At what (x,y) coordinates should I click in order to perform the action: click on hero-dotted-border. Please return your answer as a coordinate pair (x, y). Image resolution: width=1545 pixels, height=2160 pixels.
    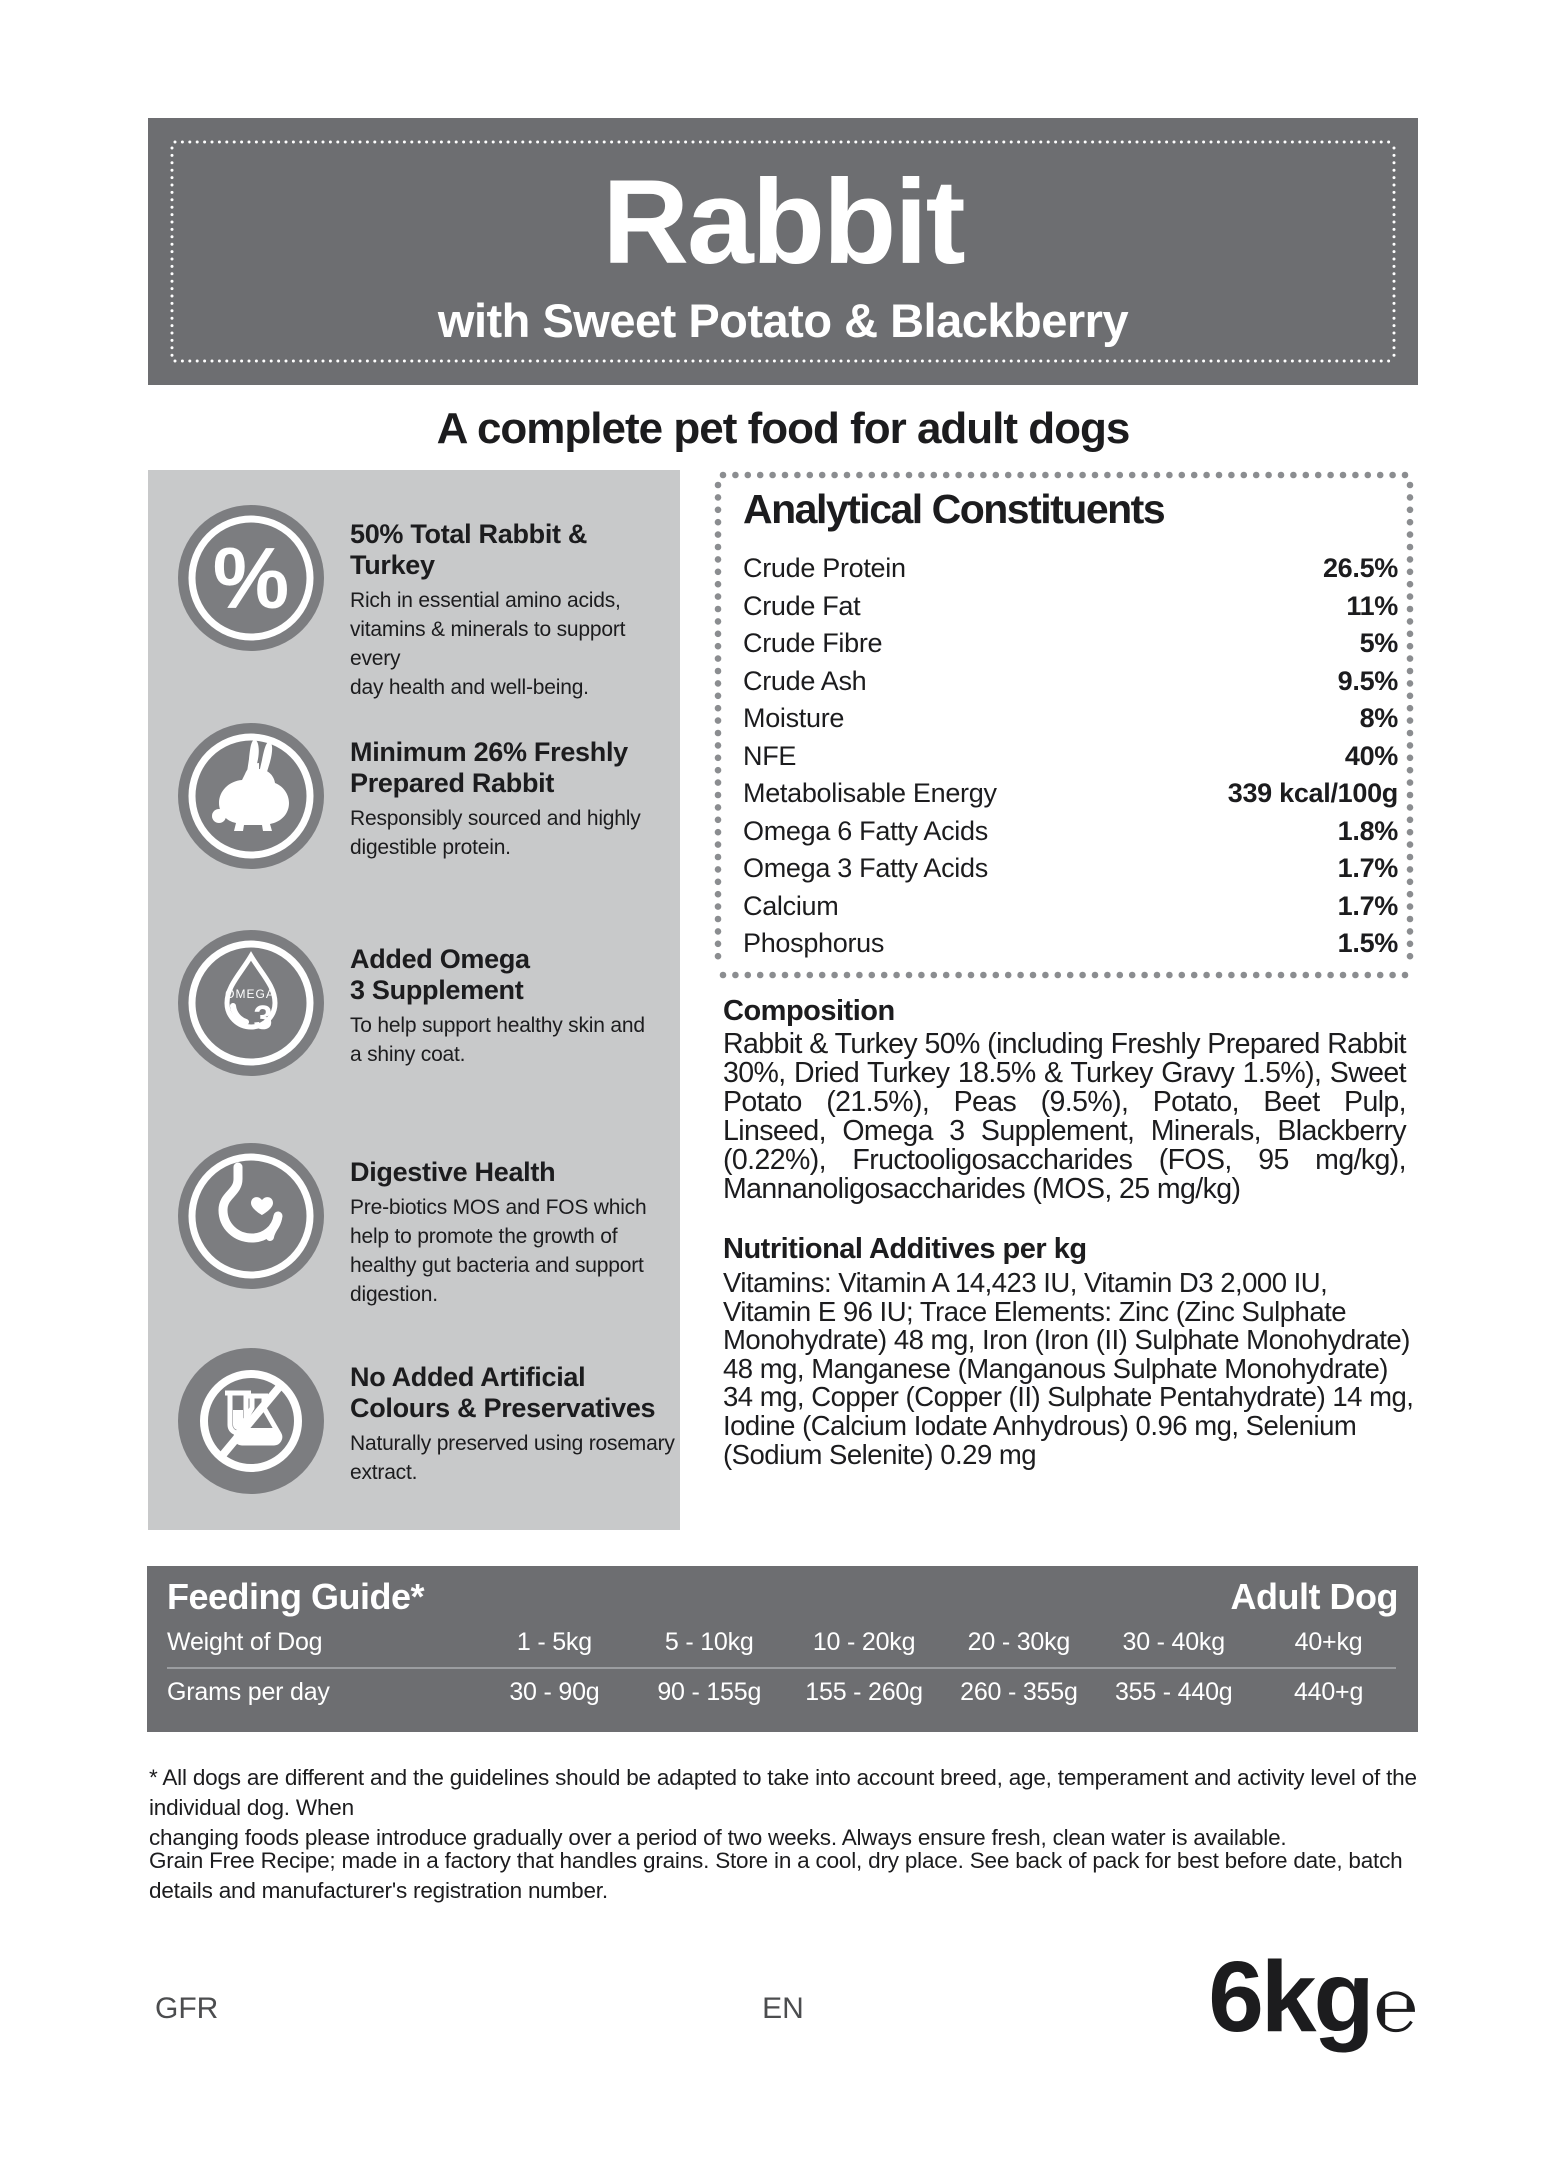
    Looking at the image, I should click on (783, 251).